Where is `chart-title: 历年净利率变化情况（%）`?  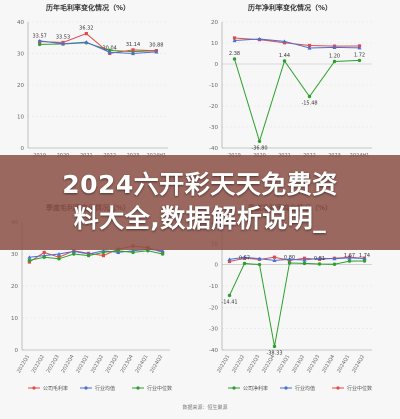 chart-title: 历年净利率变化情况（%） is located at coordinates (290, 7).